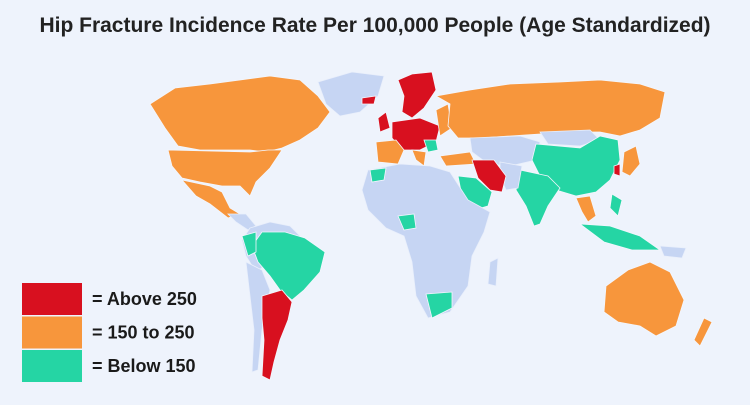 Image resolution: width=750 pixels, height=405 pixels. Describe the element at coordinates (431, 146) in the screenshot. I see `balkans` at that location.